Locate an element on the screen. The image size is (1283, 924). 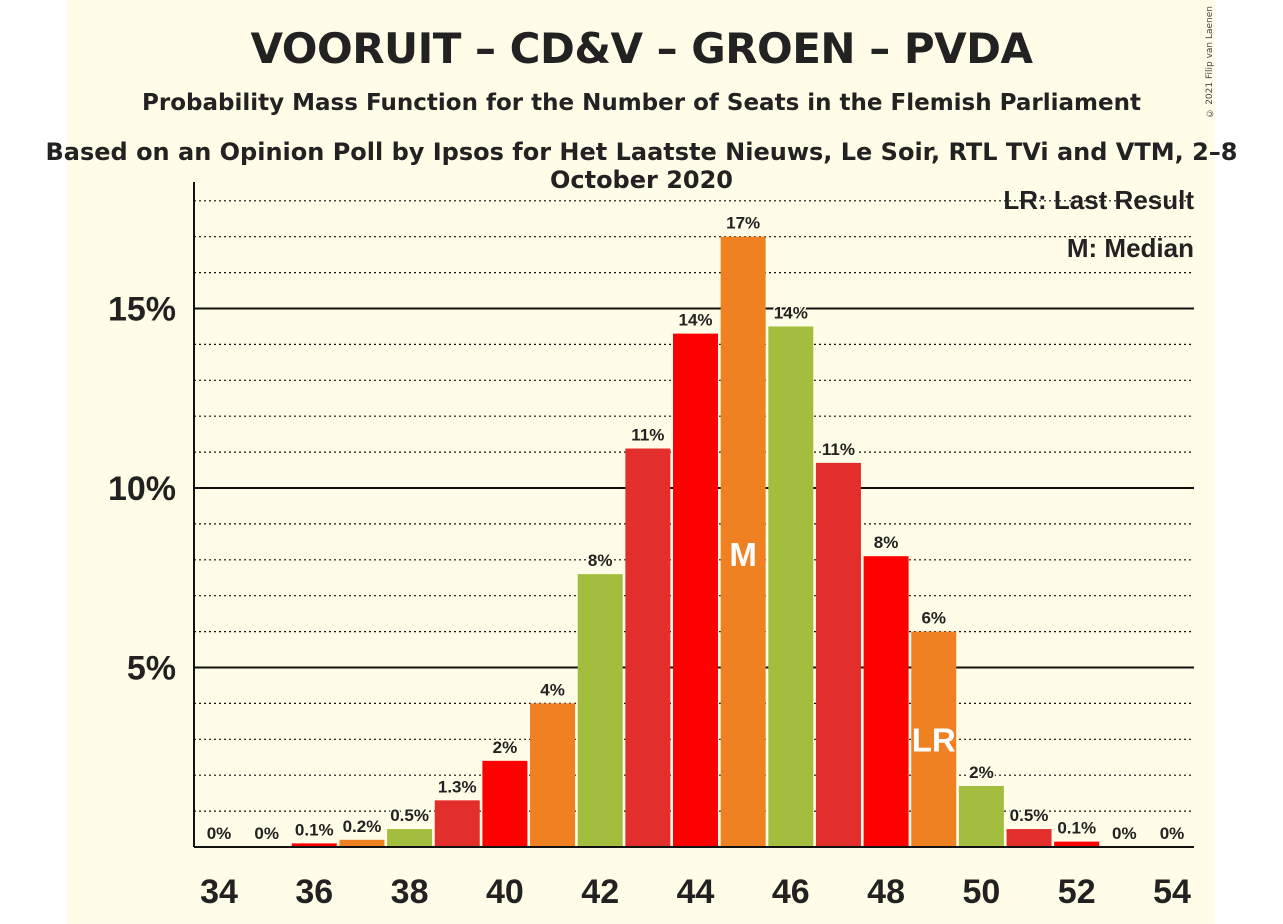
legend-last-result: LR: Last Result is located at coordinates (1098, 200).